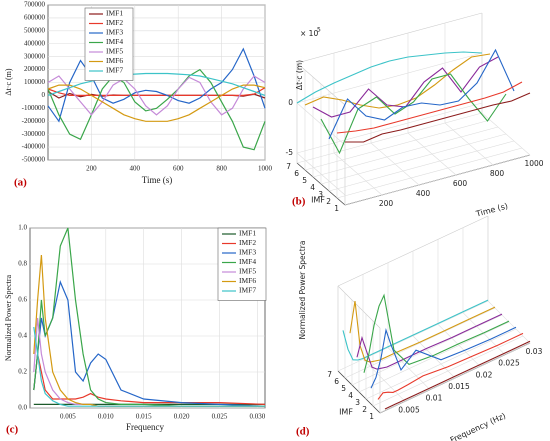  I want to click on y-tick-label: 200000, so click(35, 69).